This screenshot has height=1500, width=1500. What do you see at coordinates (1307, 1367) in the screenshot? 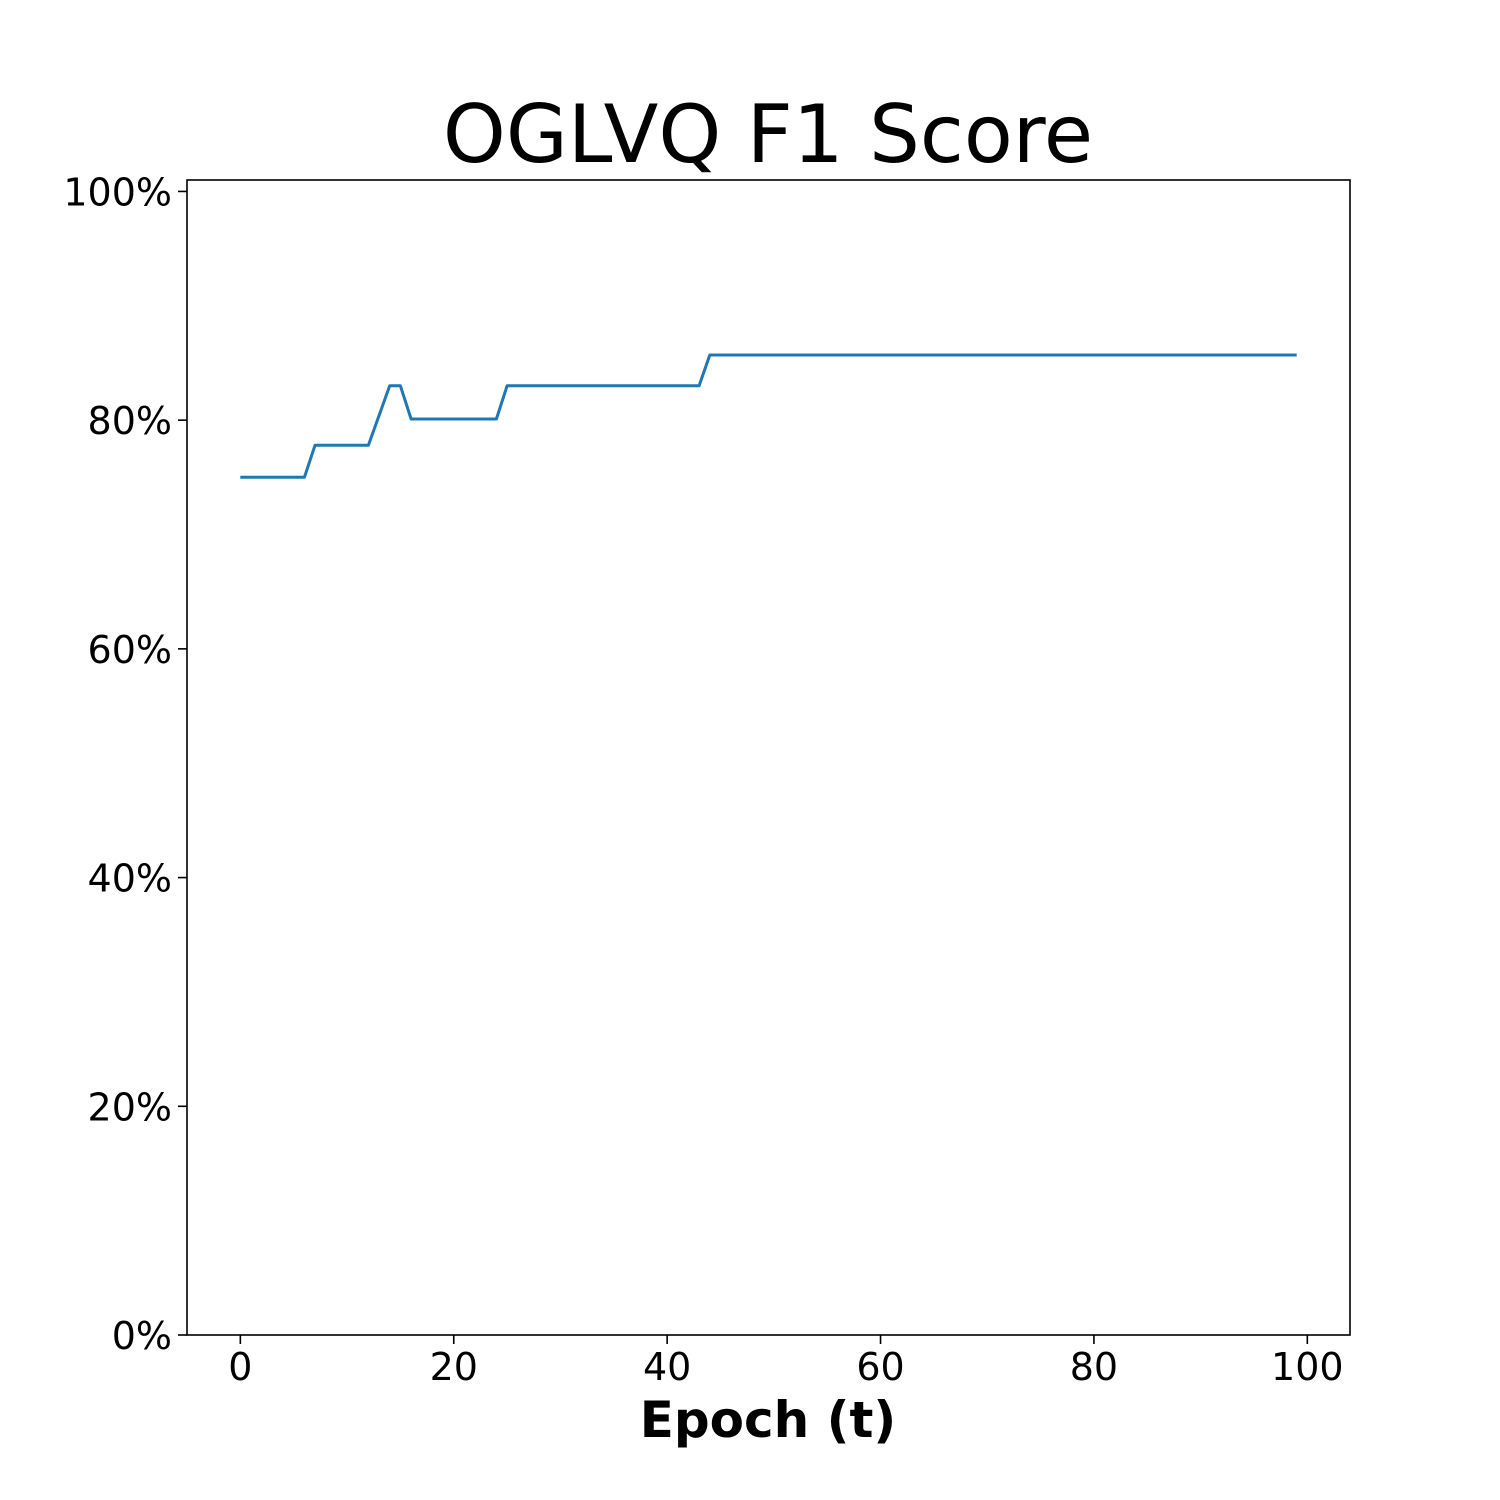
I see `x-tick-label: 100` at bounding box center [1307, 1367].